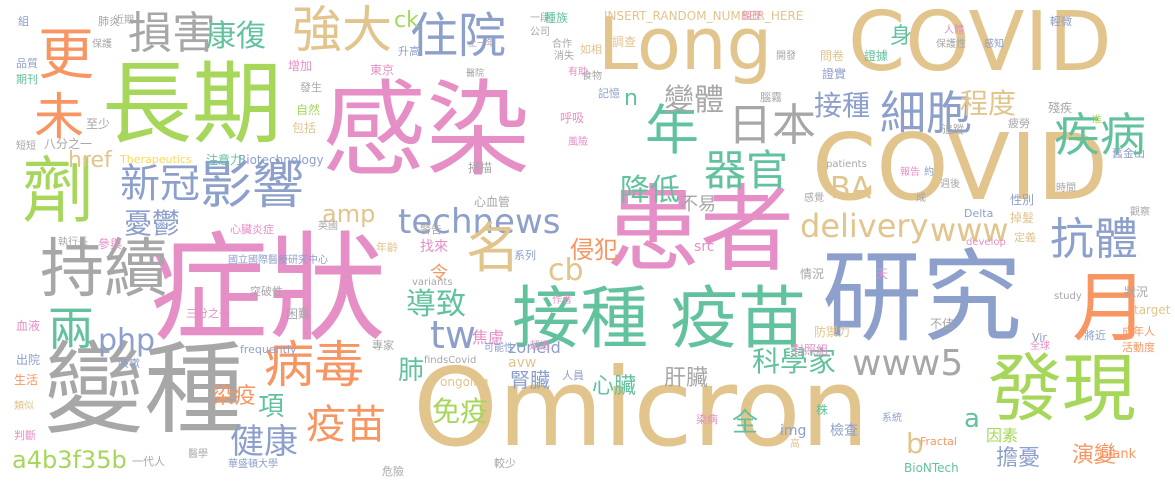 The image size is (1175, 482). What do you see at coordinates (686, 379) in the screenshot?
I see `word: 肝臟` at bounding box center [686, 379].